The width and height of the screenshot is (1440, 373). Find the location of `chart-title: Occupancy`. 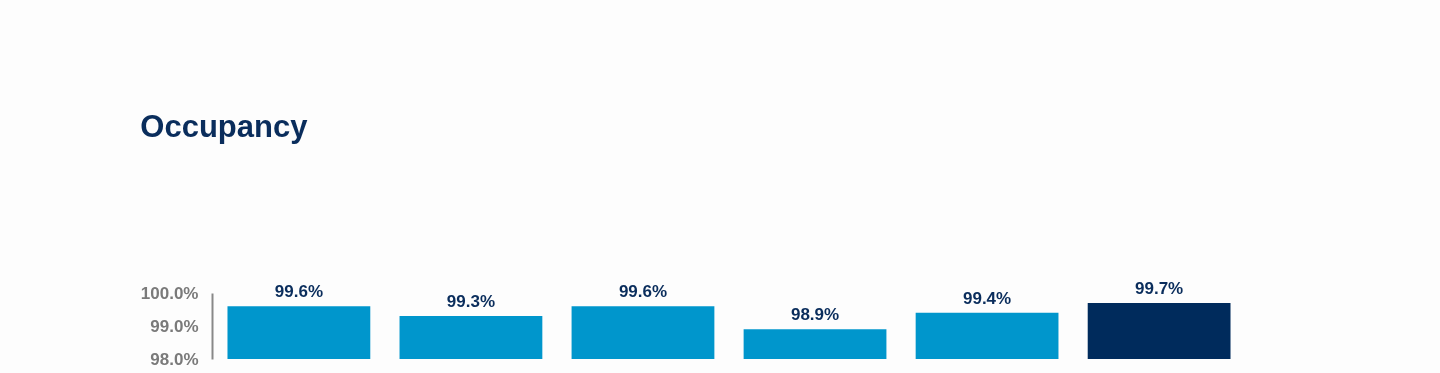

chart-title: Occupancy is located at coordinates (224, 126).